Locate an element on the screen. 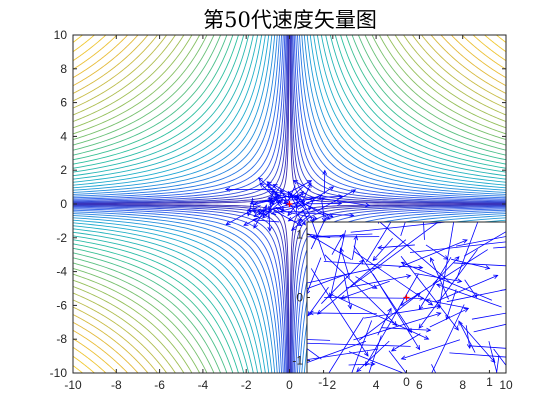 This screenshot has width=560, height=420. velocity-arrows is located at coordinates (297, 206).